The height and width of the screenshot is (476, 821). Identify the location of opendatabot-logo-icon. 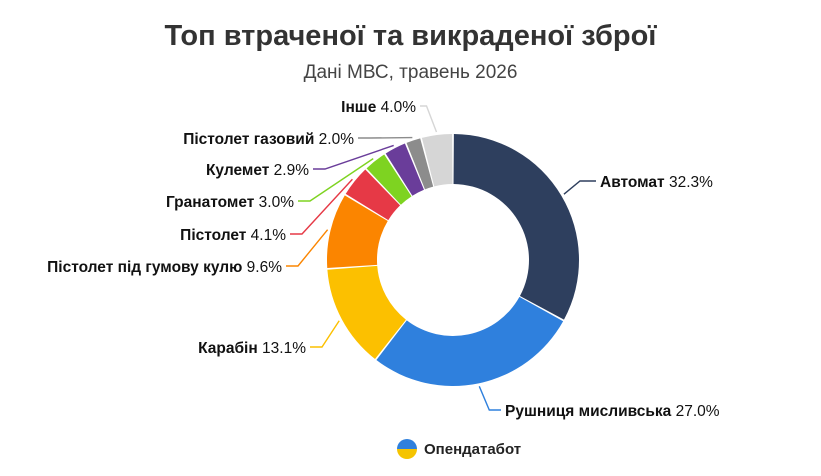
(407, 449).